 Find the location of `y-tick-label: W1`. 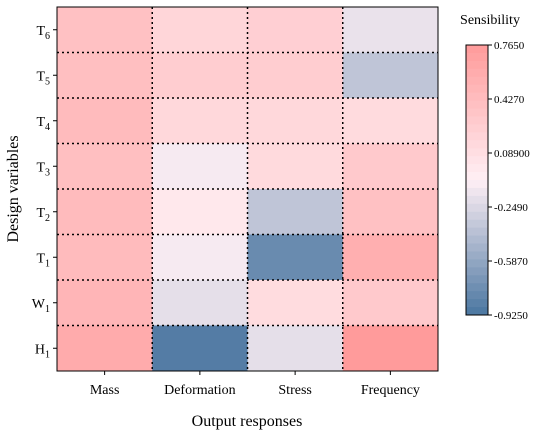

y-tick-label: W1 is located at coordinates (41, 306).